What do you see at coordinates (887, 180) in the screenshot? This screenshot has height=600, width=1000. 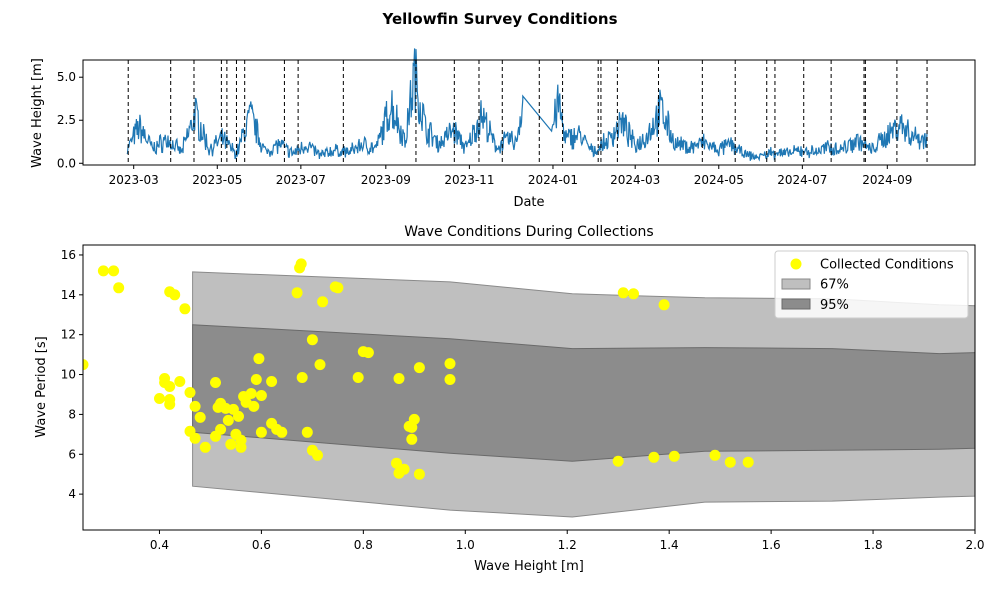 I see `x-tick-label: 2024-09` at bounding box center [887, 180].